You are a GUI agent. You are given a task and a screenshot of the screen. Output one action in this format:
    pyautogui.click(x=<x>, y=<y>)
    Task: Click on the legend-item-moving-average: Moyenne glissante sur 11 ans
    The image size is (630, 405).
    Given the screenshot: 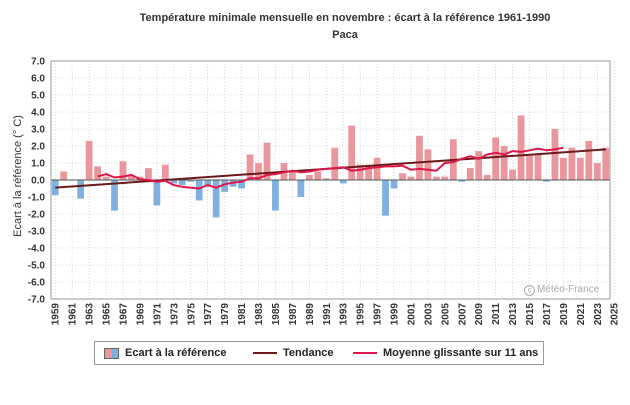 What is the action you would take?
    pyautogui.click(x=445, y=353)
    